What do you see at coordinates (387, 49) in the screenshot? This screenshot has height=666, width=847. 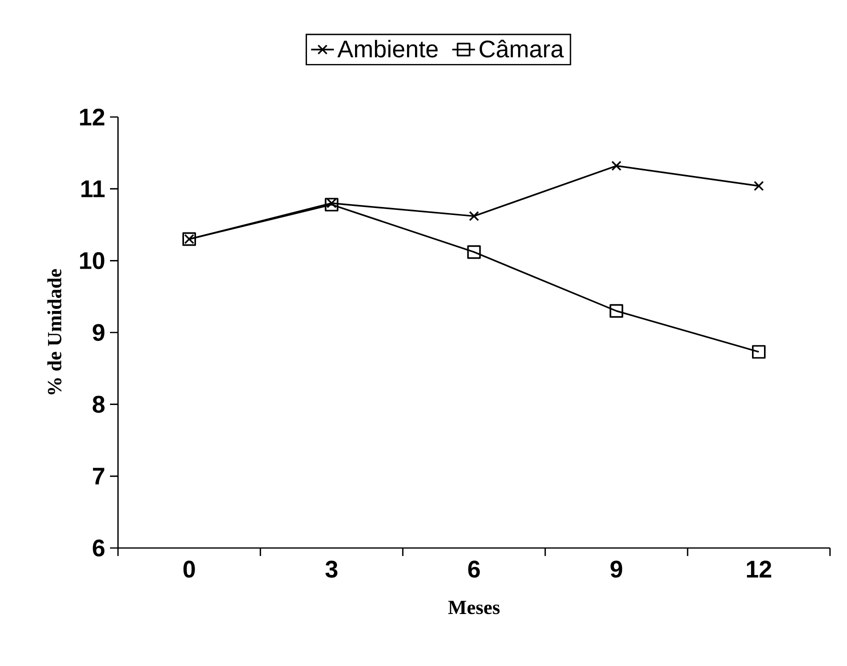 I see `legend-label: Ambiente` at bounding box center [387, 49].